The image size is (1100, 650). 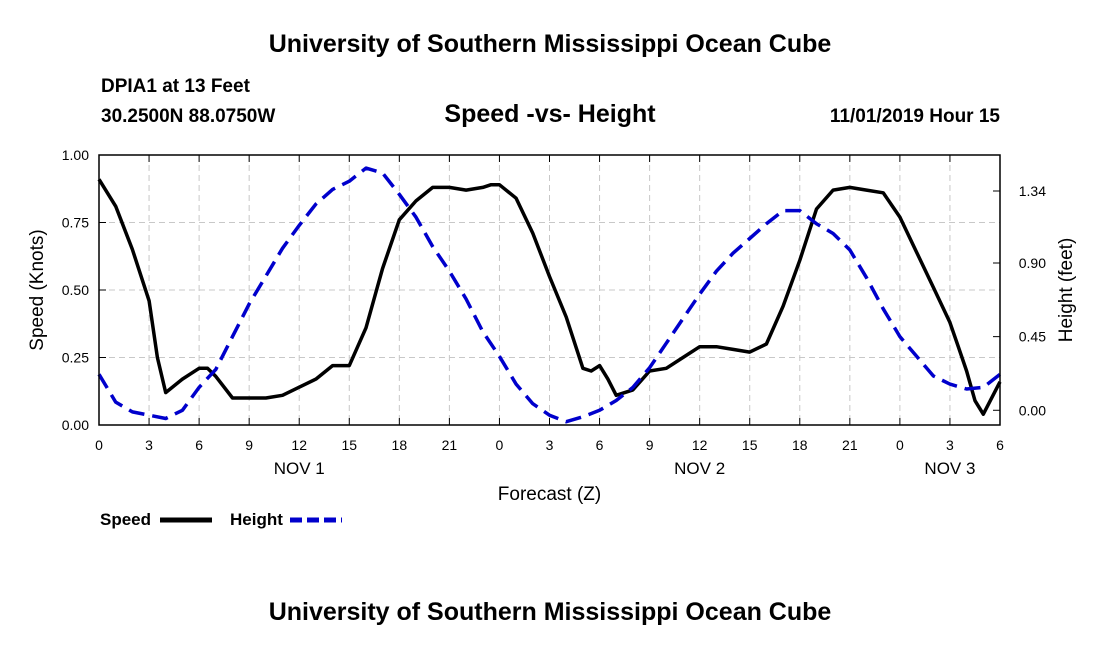 I want to click on forecast-datetime: 11/01/2019 Hour 15, so click(x=914, y=116).